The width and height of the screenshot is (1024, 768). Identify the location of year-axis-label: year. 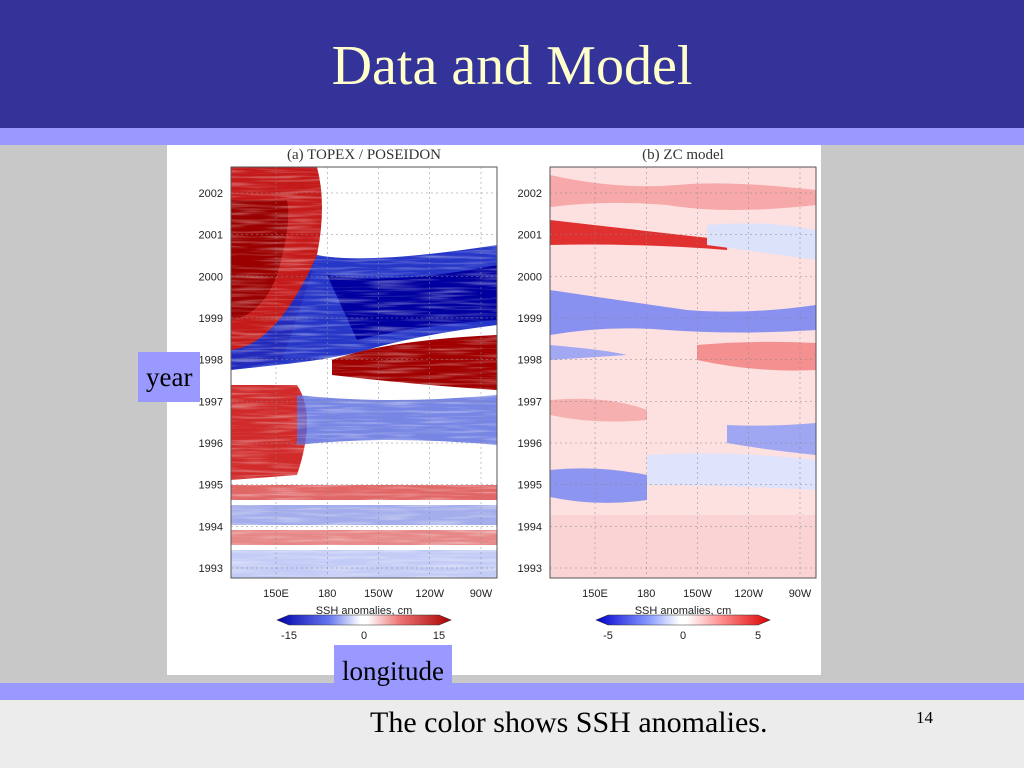
(169, 377).